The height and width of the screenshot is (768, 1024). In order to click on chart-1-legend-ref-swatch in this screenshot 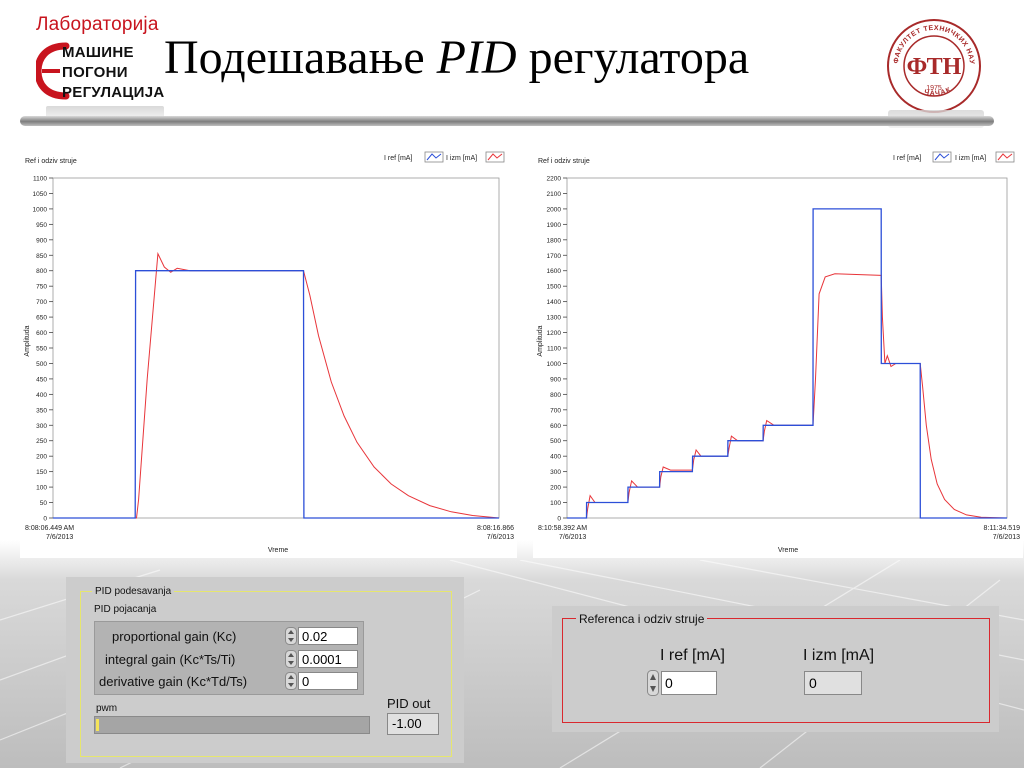, I will do `click(434, 157)`.